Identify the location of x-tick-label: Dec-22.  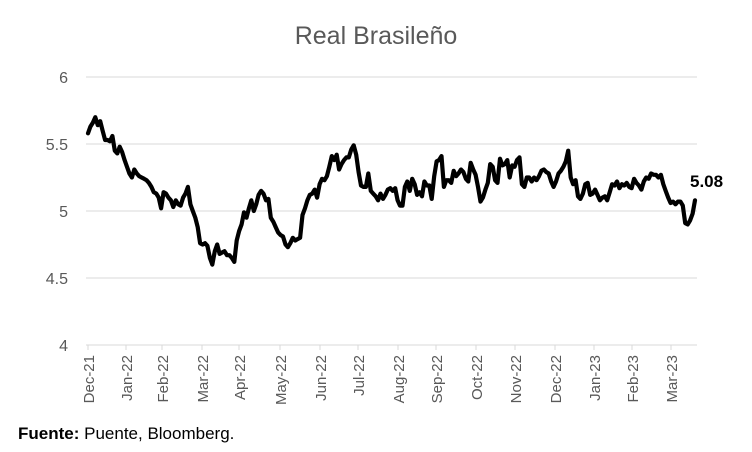
(556, 379).